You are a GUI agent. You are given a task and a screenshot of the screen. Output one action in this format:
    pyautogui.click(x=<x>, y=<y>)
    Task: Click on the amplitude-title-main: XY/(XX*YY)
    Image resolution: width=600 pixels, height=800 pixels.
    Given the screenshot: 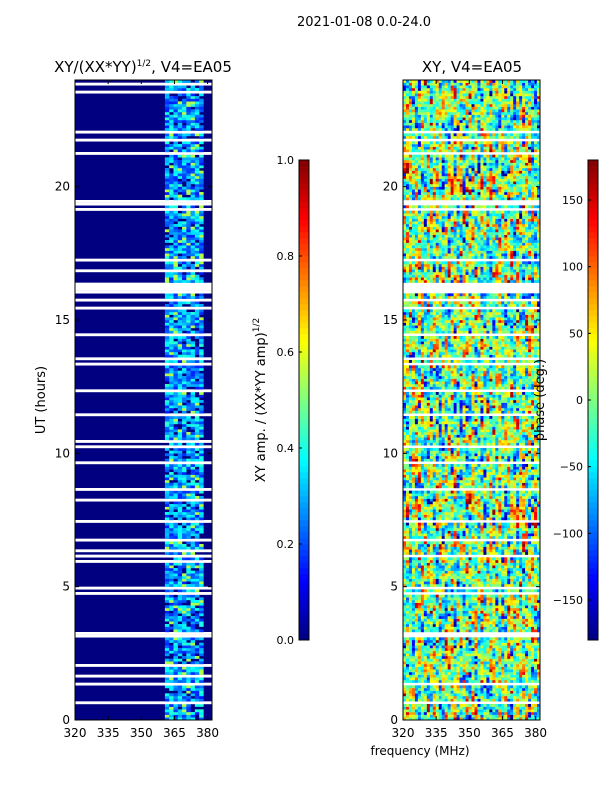 What is the action you would take?
    pyautogui.click(x=95, y=67)
    